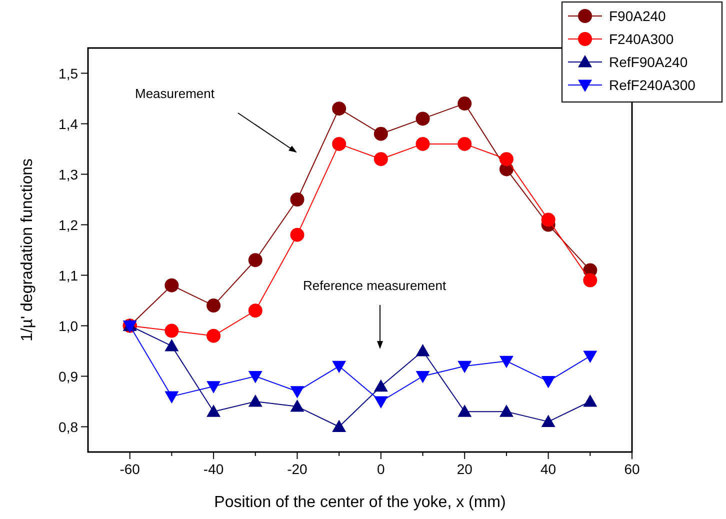  What do you see at coordinates (175, 93) in the screenshot?
I see `annotation: Measurement` at bounding box center [175, 93].